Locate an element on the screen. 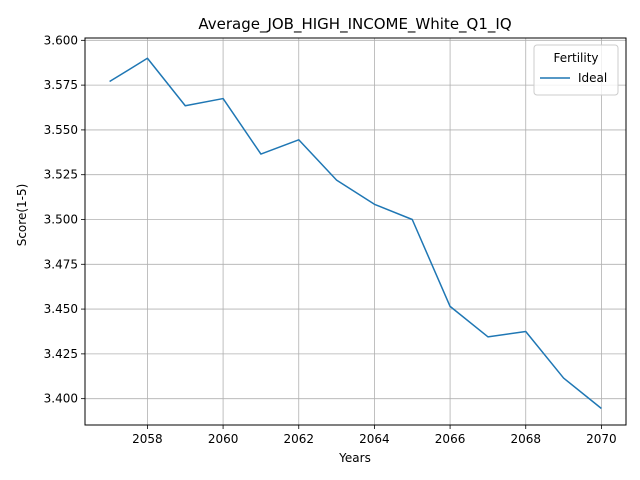 Image resolution: width=640 pixels, height=480 pixels. y-tick-label: 3.425 is located at coordinates (61, 354).